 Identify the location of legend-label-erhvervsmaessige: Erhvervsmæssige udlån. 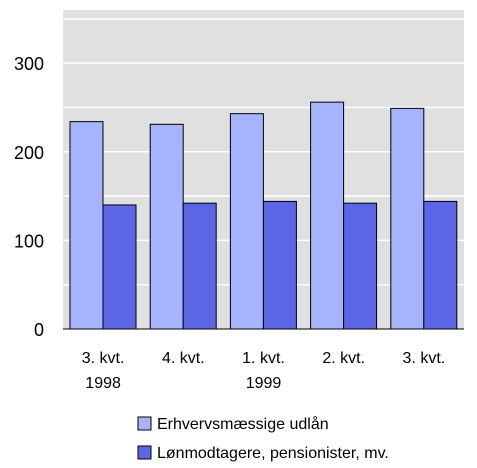
(243, 424).